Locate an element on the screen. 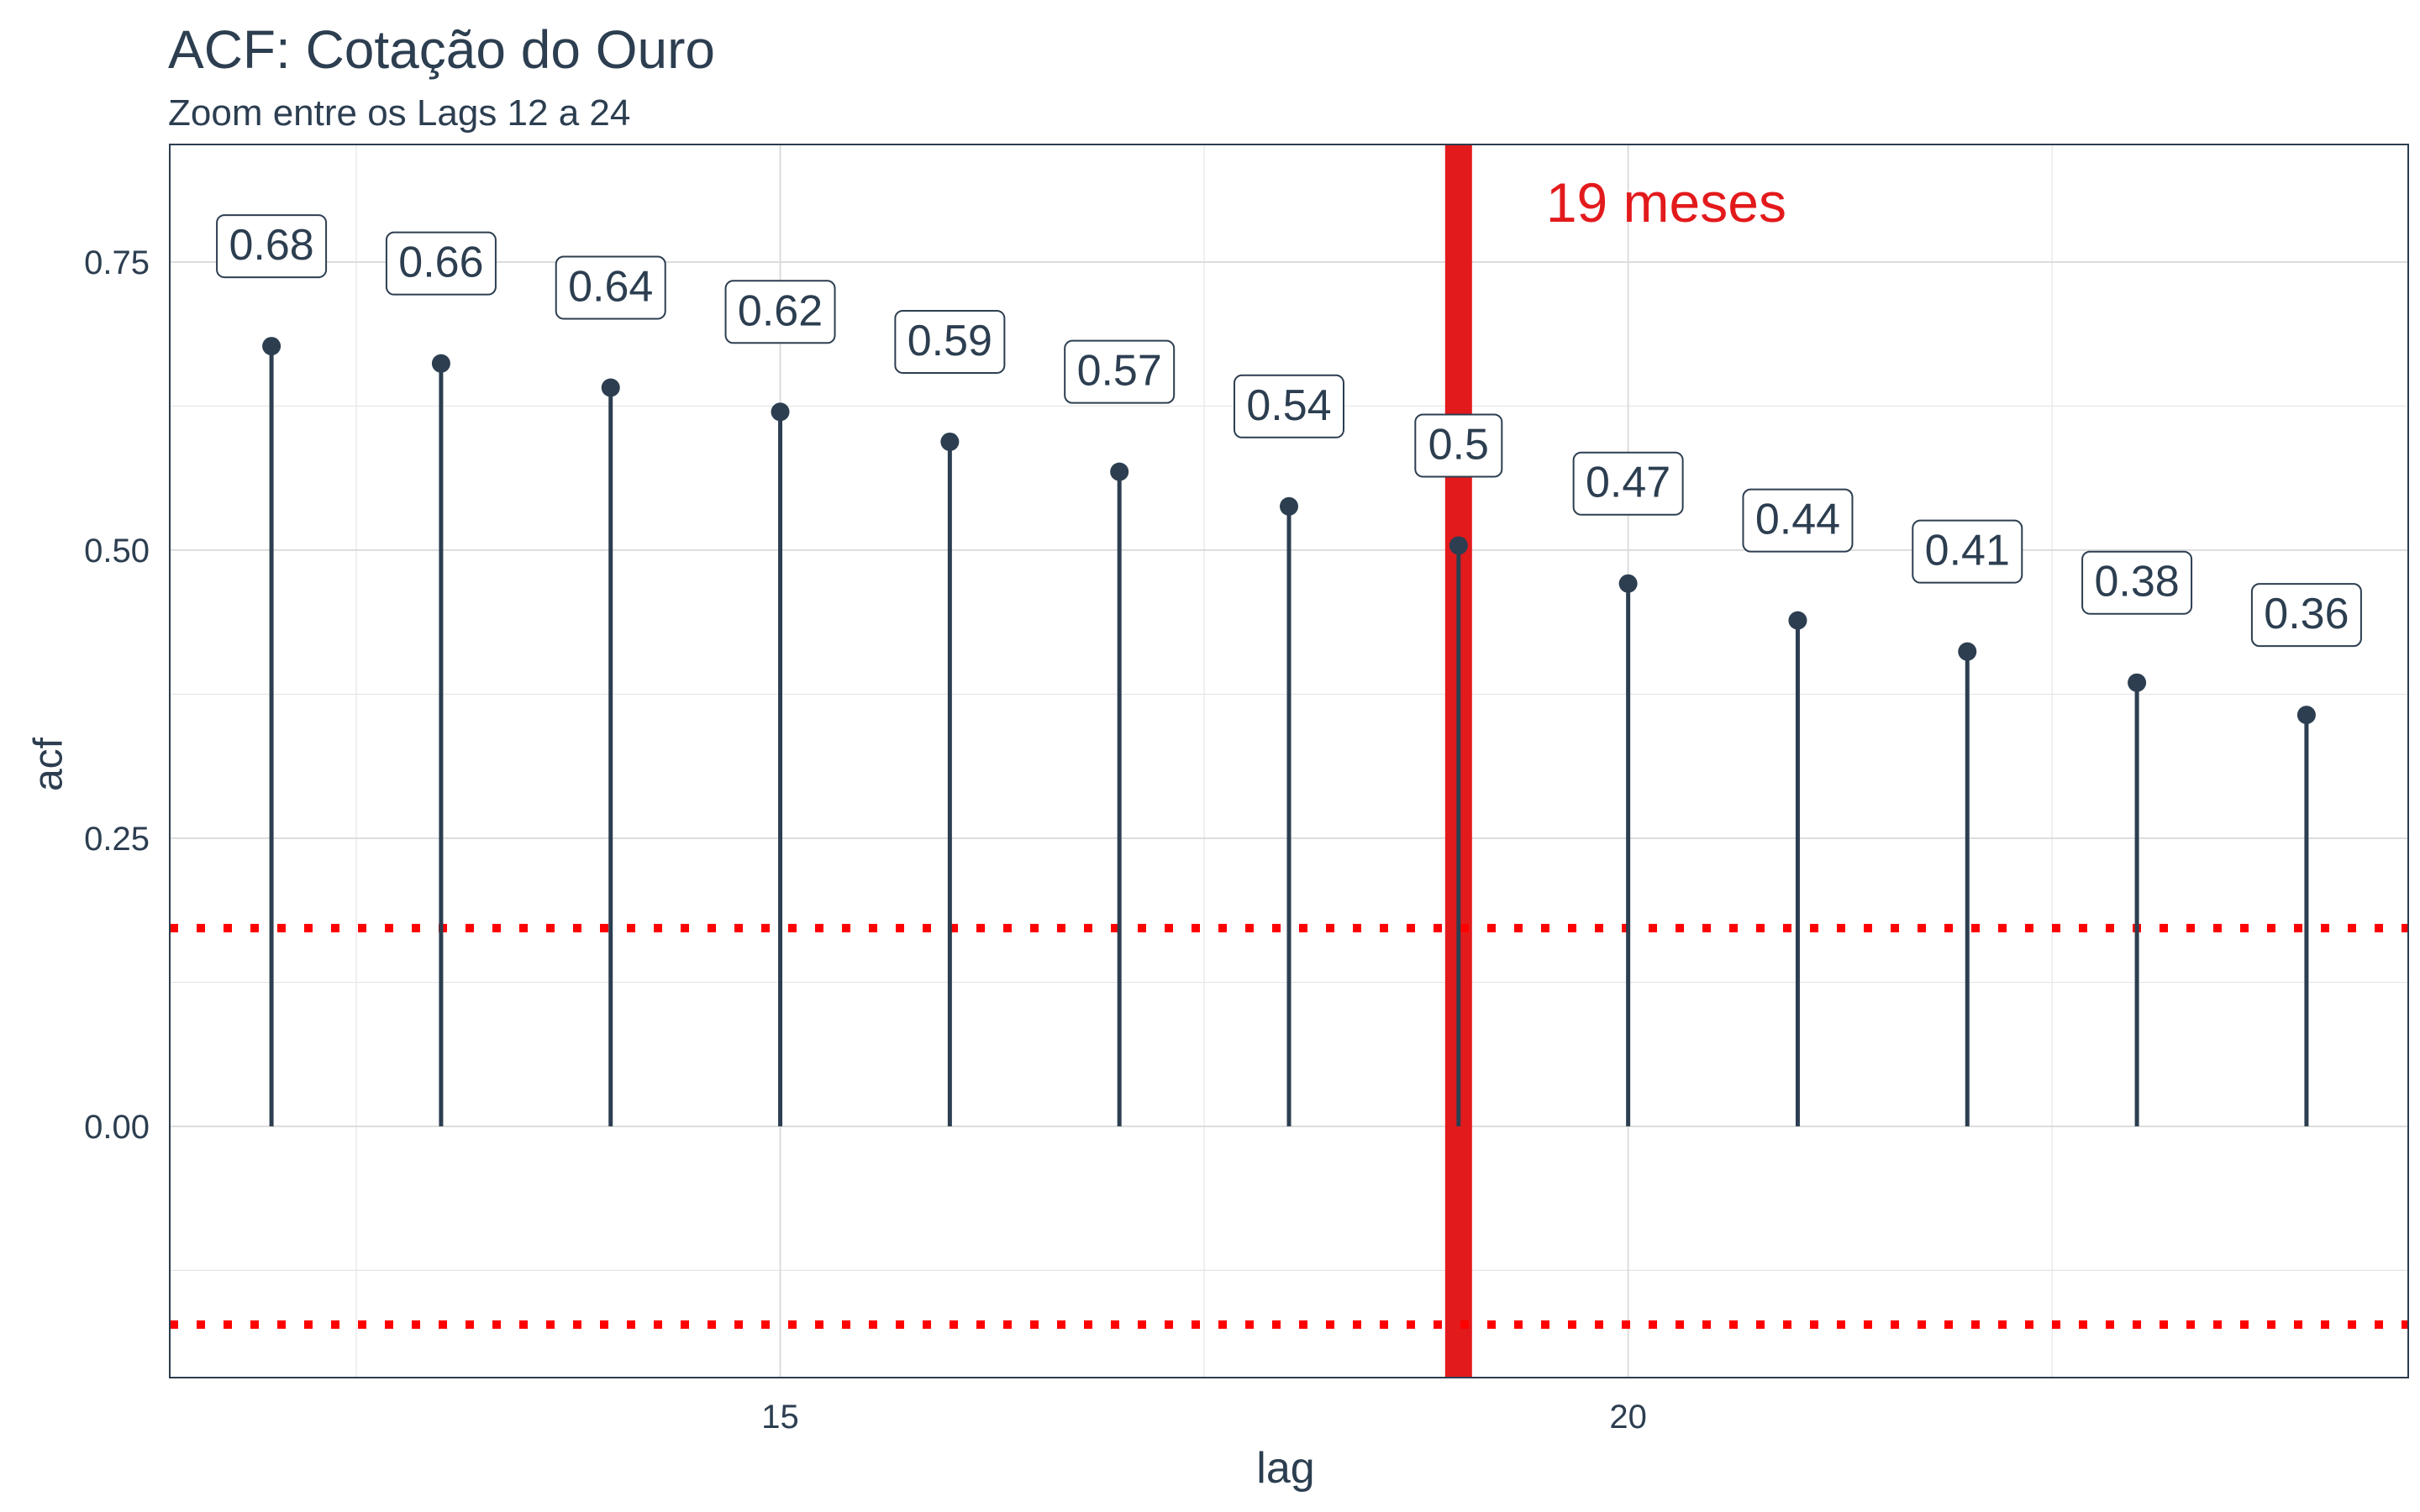 This screenshot has height=1512, width=2420. value-label: 0.54 is located at coordinates (1288, 405).